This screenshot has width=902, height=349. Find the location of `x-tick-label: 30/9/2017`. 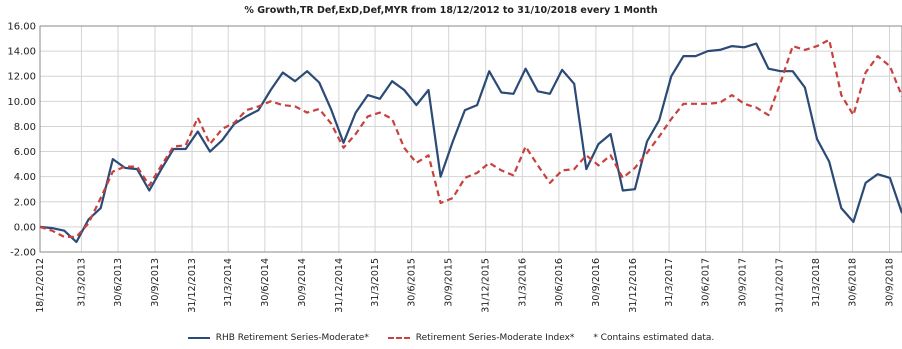

x-tick-label: 30/9/2017 is located at coordinates (743, 282).